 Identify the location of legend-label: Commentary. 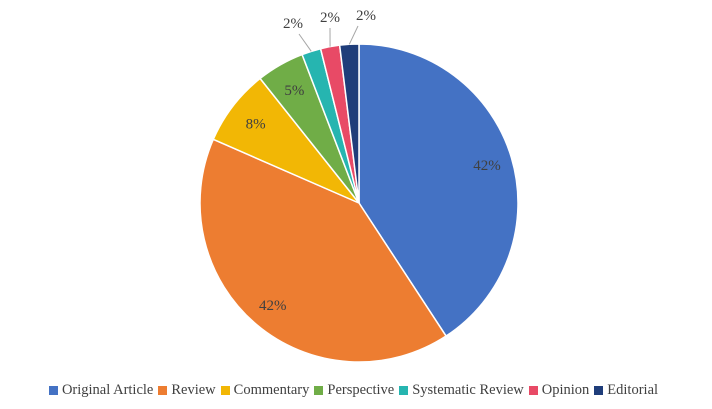
(271, 389).